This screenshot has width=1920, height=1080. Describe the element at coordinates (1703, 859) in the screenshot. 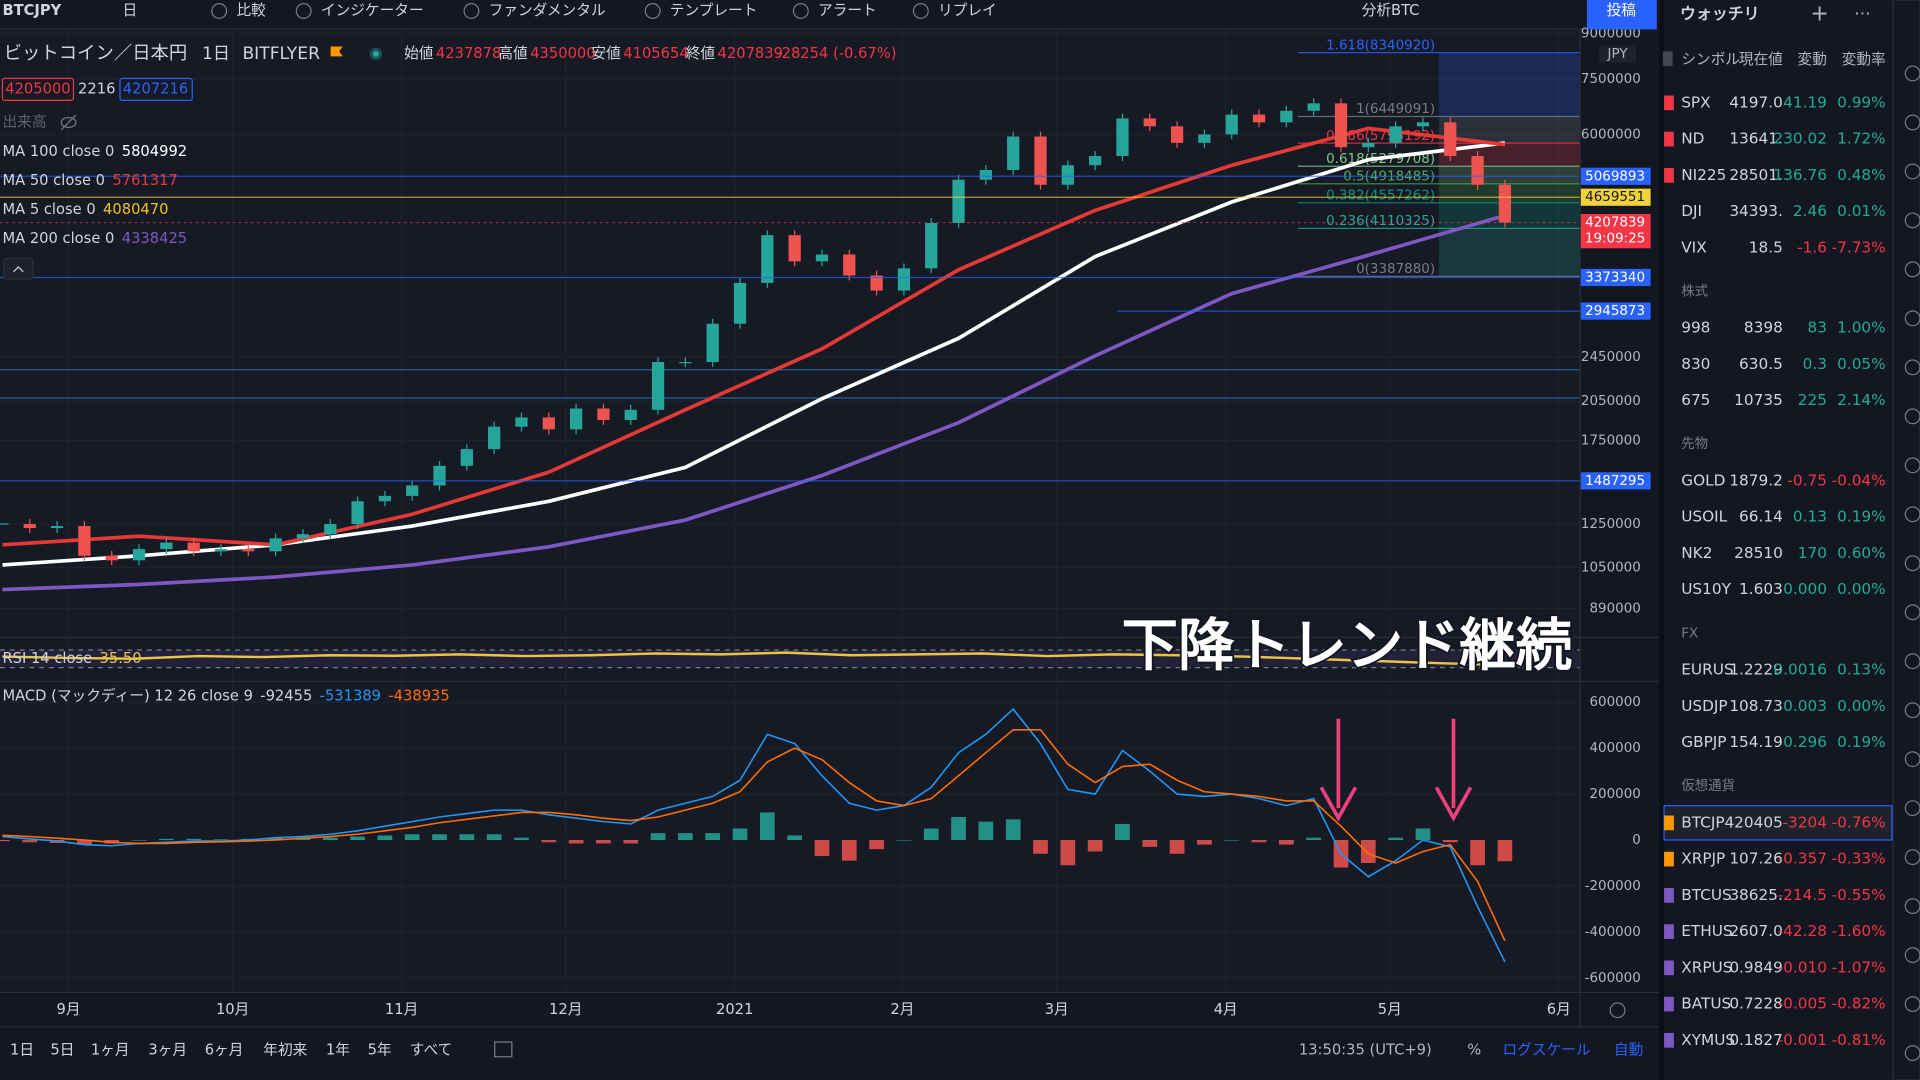

I see `symbol: XRPJP` at that location.